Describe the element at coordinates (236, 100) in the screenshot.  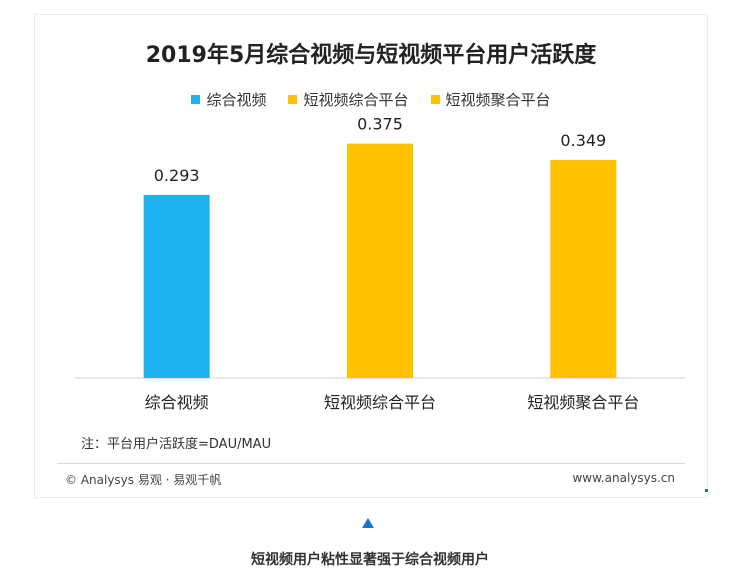
I see `legend-label: 综合视频` at that location.